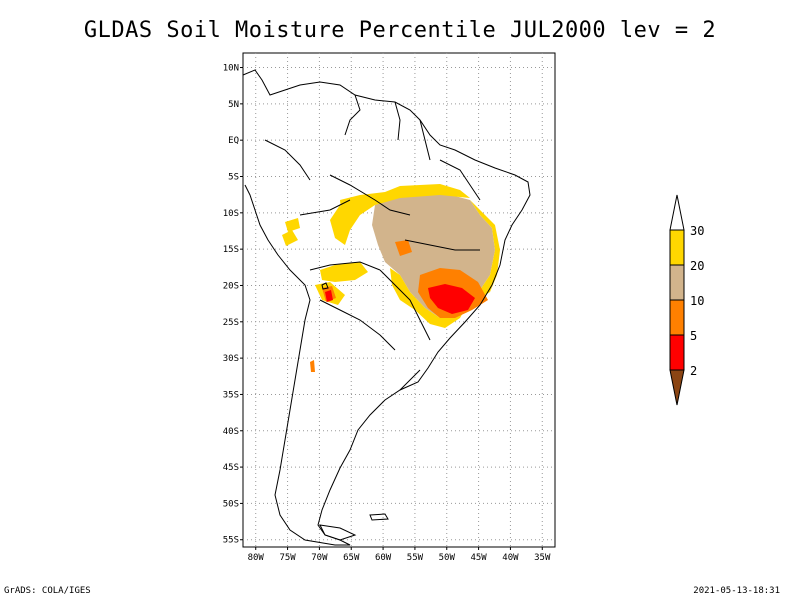 This screenshot has width=800, height=600. What do you see at coordinates (287, 558) in the screenshot?
I see `lon-tick-label: 75W` at bounding box center [287, 558].